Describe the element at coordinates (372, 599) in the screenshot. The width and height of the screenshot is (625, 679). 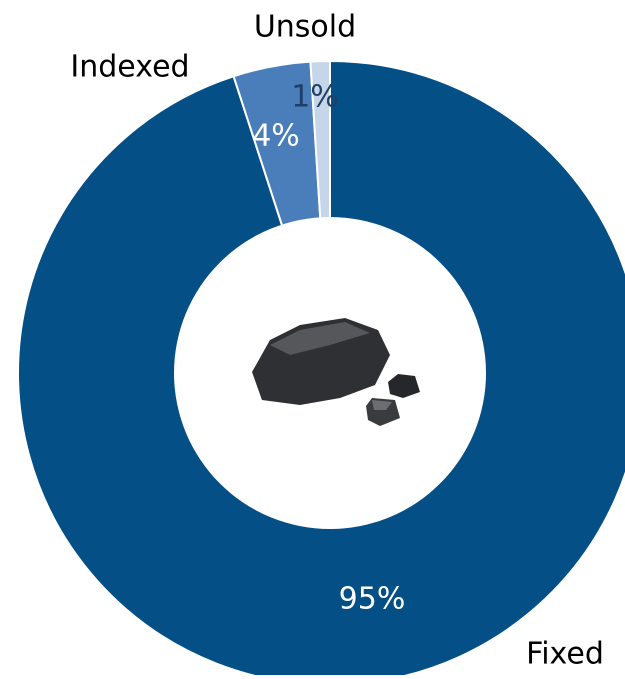
I see `value-label: 95%` at that location.